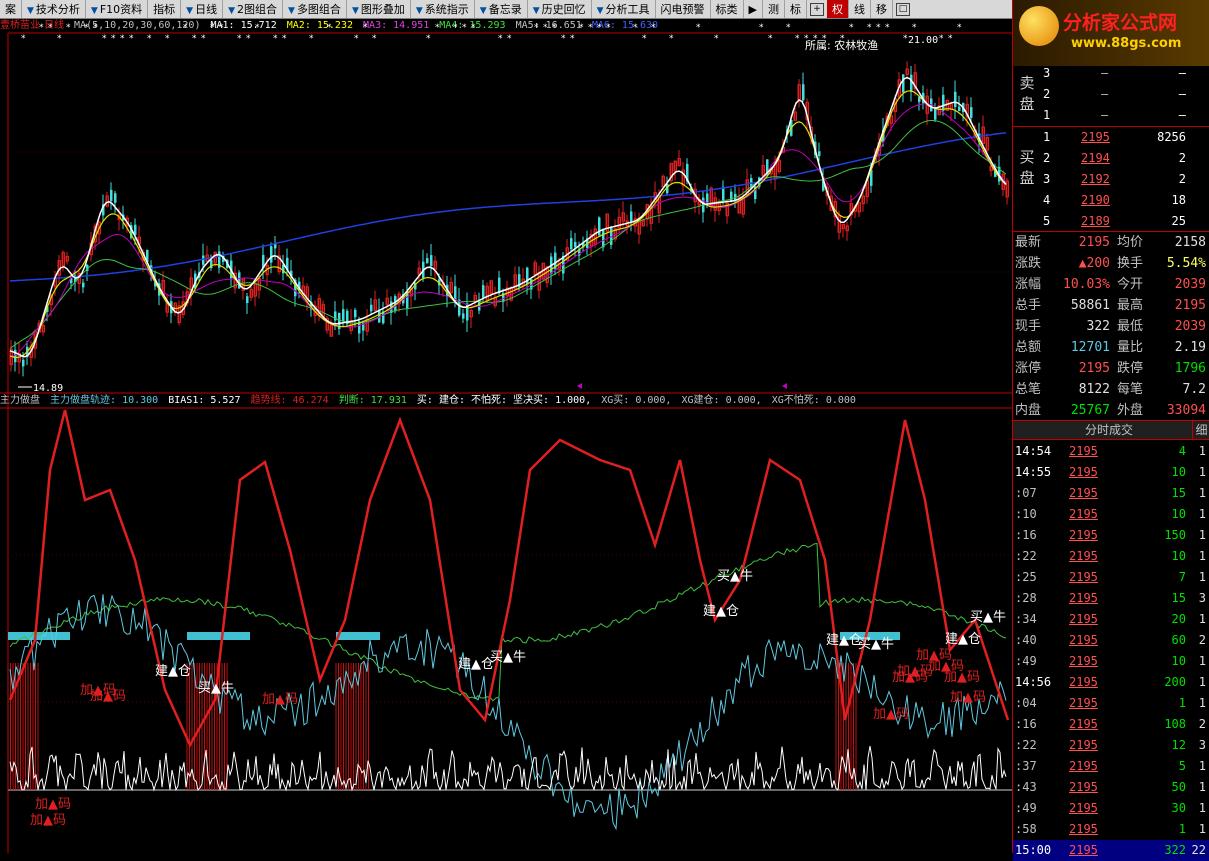 This screenshot has width=1209, height=861. What do you see at coordinates (1111, 326) in the screenshot?
I see `stat-row: 现手 322 最低 2039` at bounding box center [1111, 326].